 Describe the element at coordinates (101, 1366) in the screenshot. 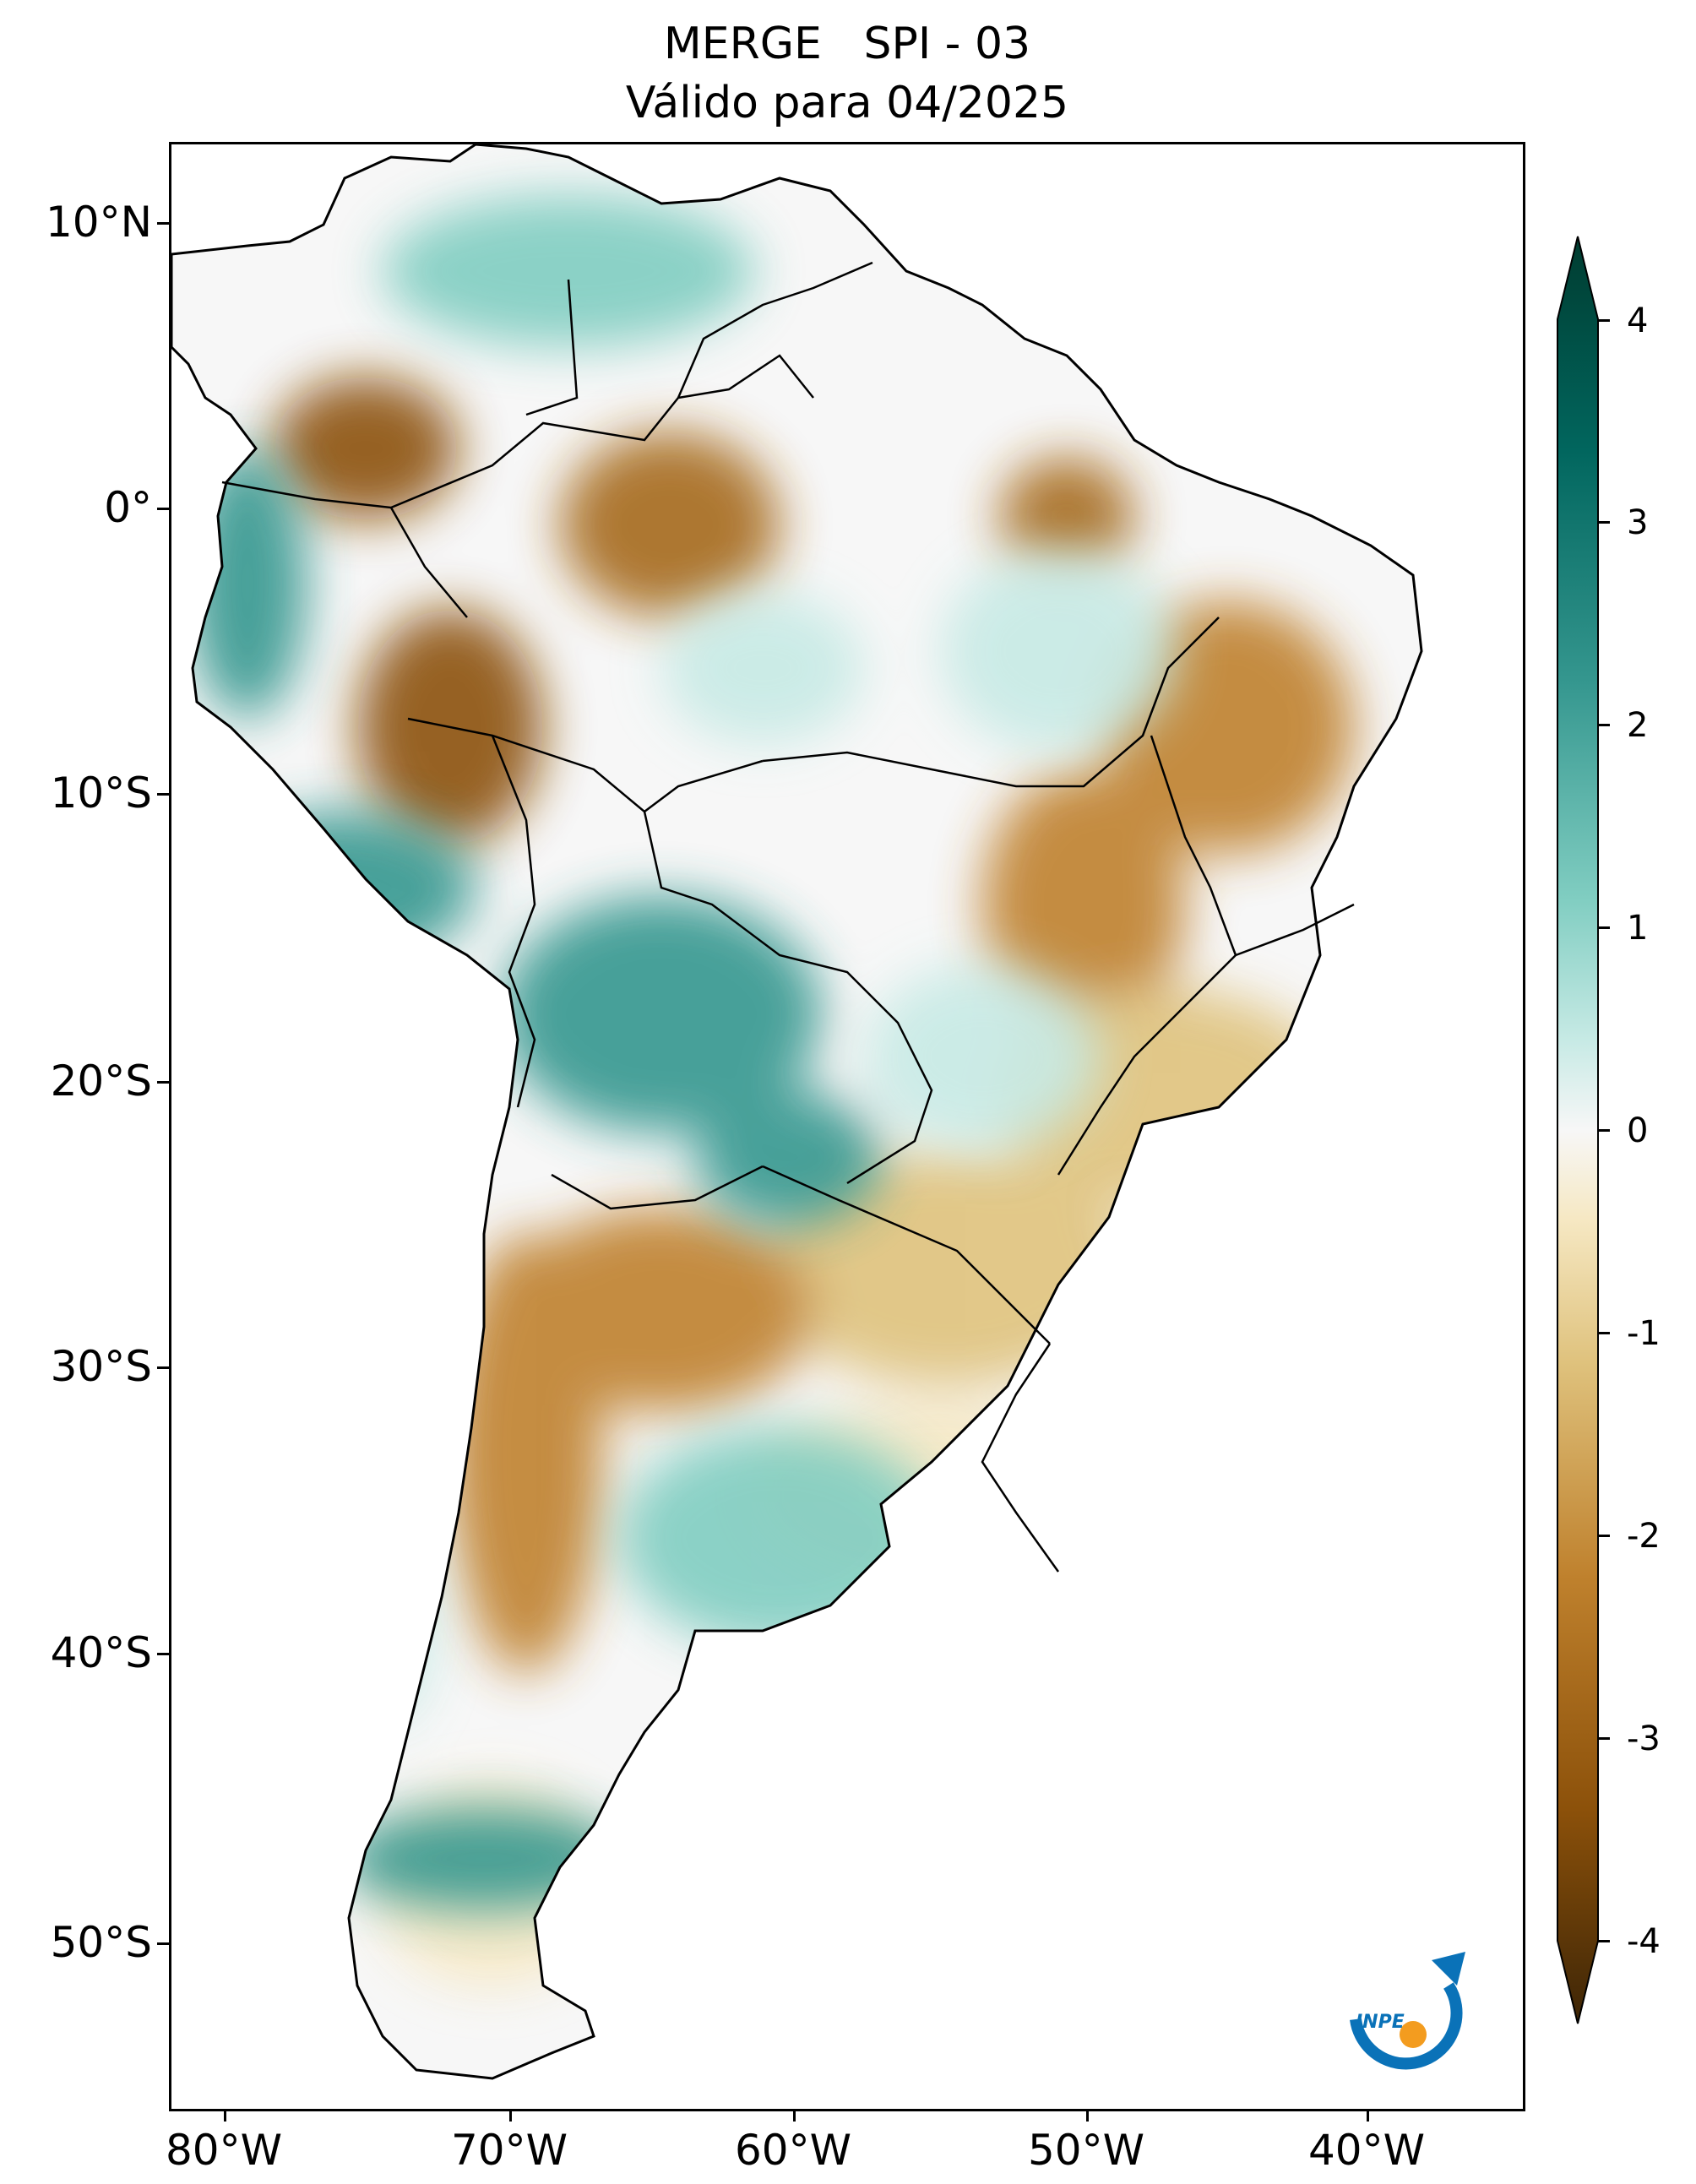

I see `y-tick-label: 30°S` at that location.